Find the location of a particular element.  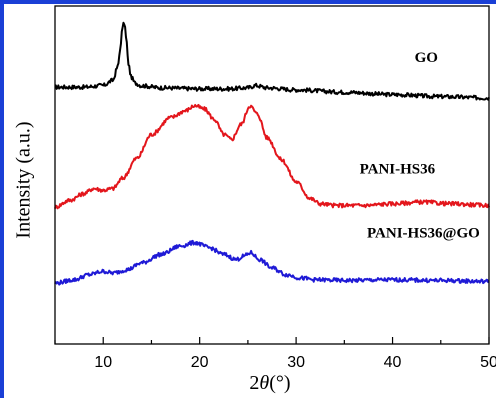

annotation-layer: GO PANI-HS36 PANI-HS36@GO is located at coordinates (420, 146).